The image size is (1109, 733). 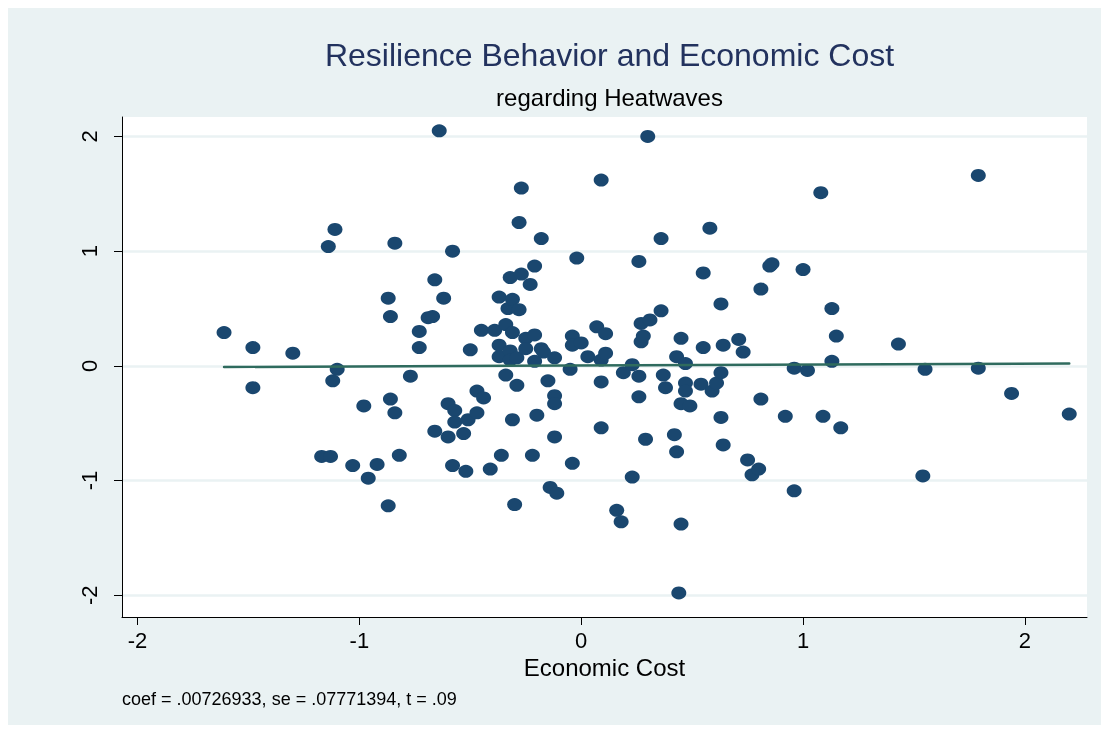 I want to click on x-tick-label: -1, so click(x=359, y=640).